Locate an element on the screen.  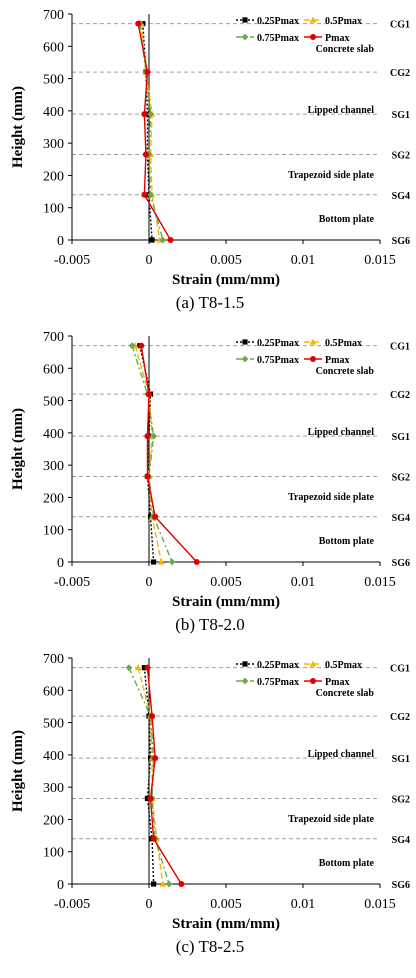
region-label: Lipped channel is located at coordinates (341, 432).